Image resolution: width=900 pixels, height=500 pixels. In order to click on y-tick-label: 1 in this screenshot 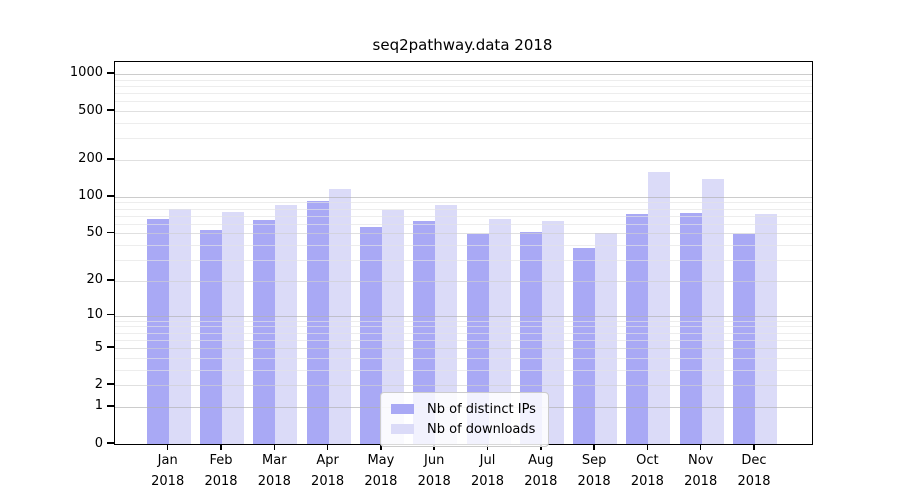, I will do `click(98, 406)`.